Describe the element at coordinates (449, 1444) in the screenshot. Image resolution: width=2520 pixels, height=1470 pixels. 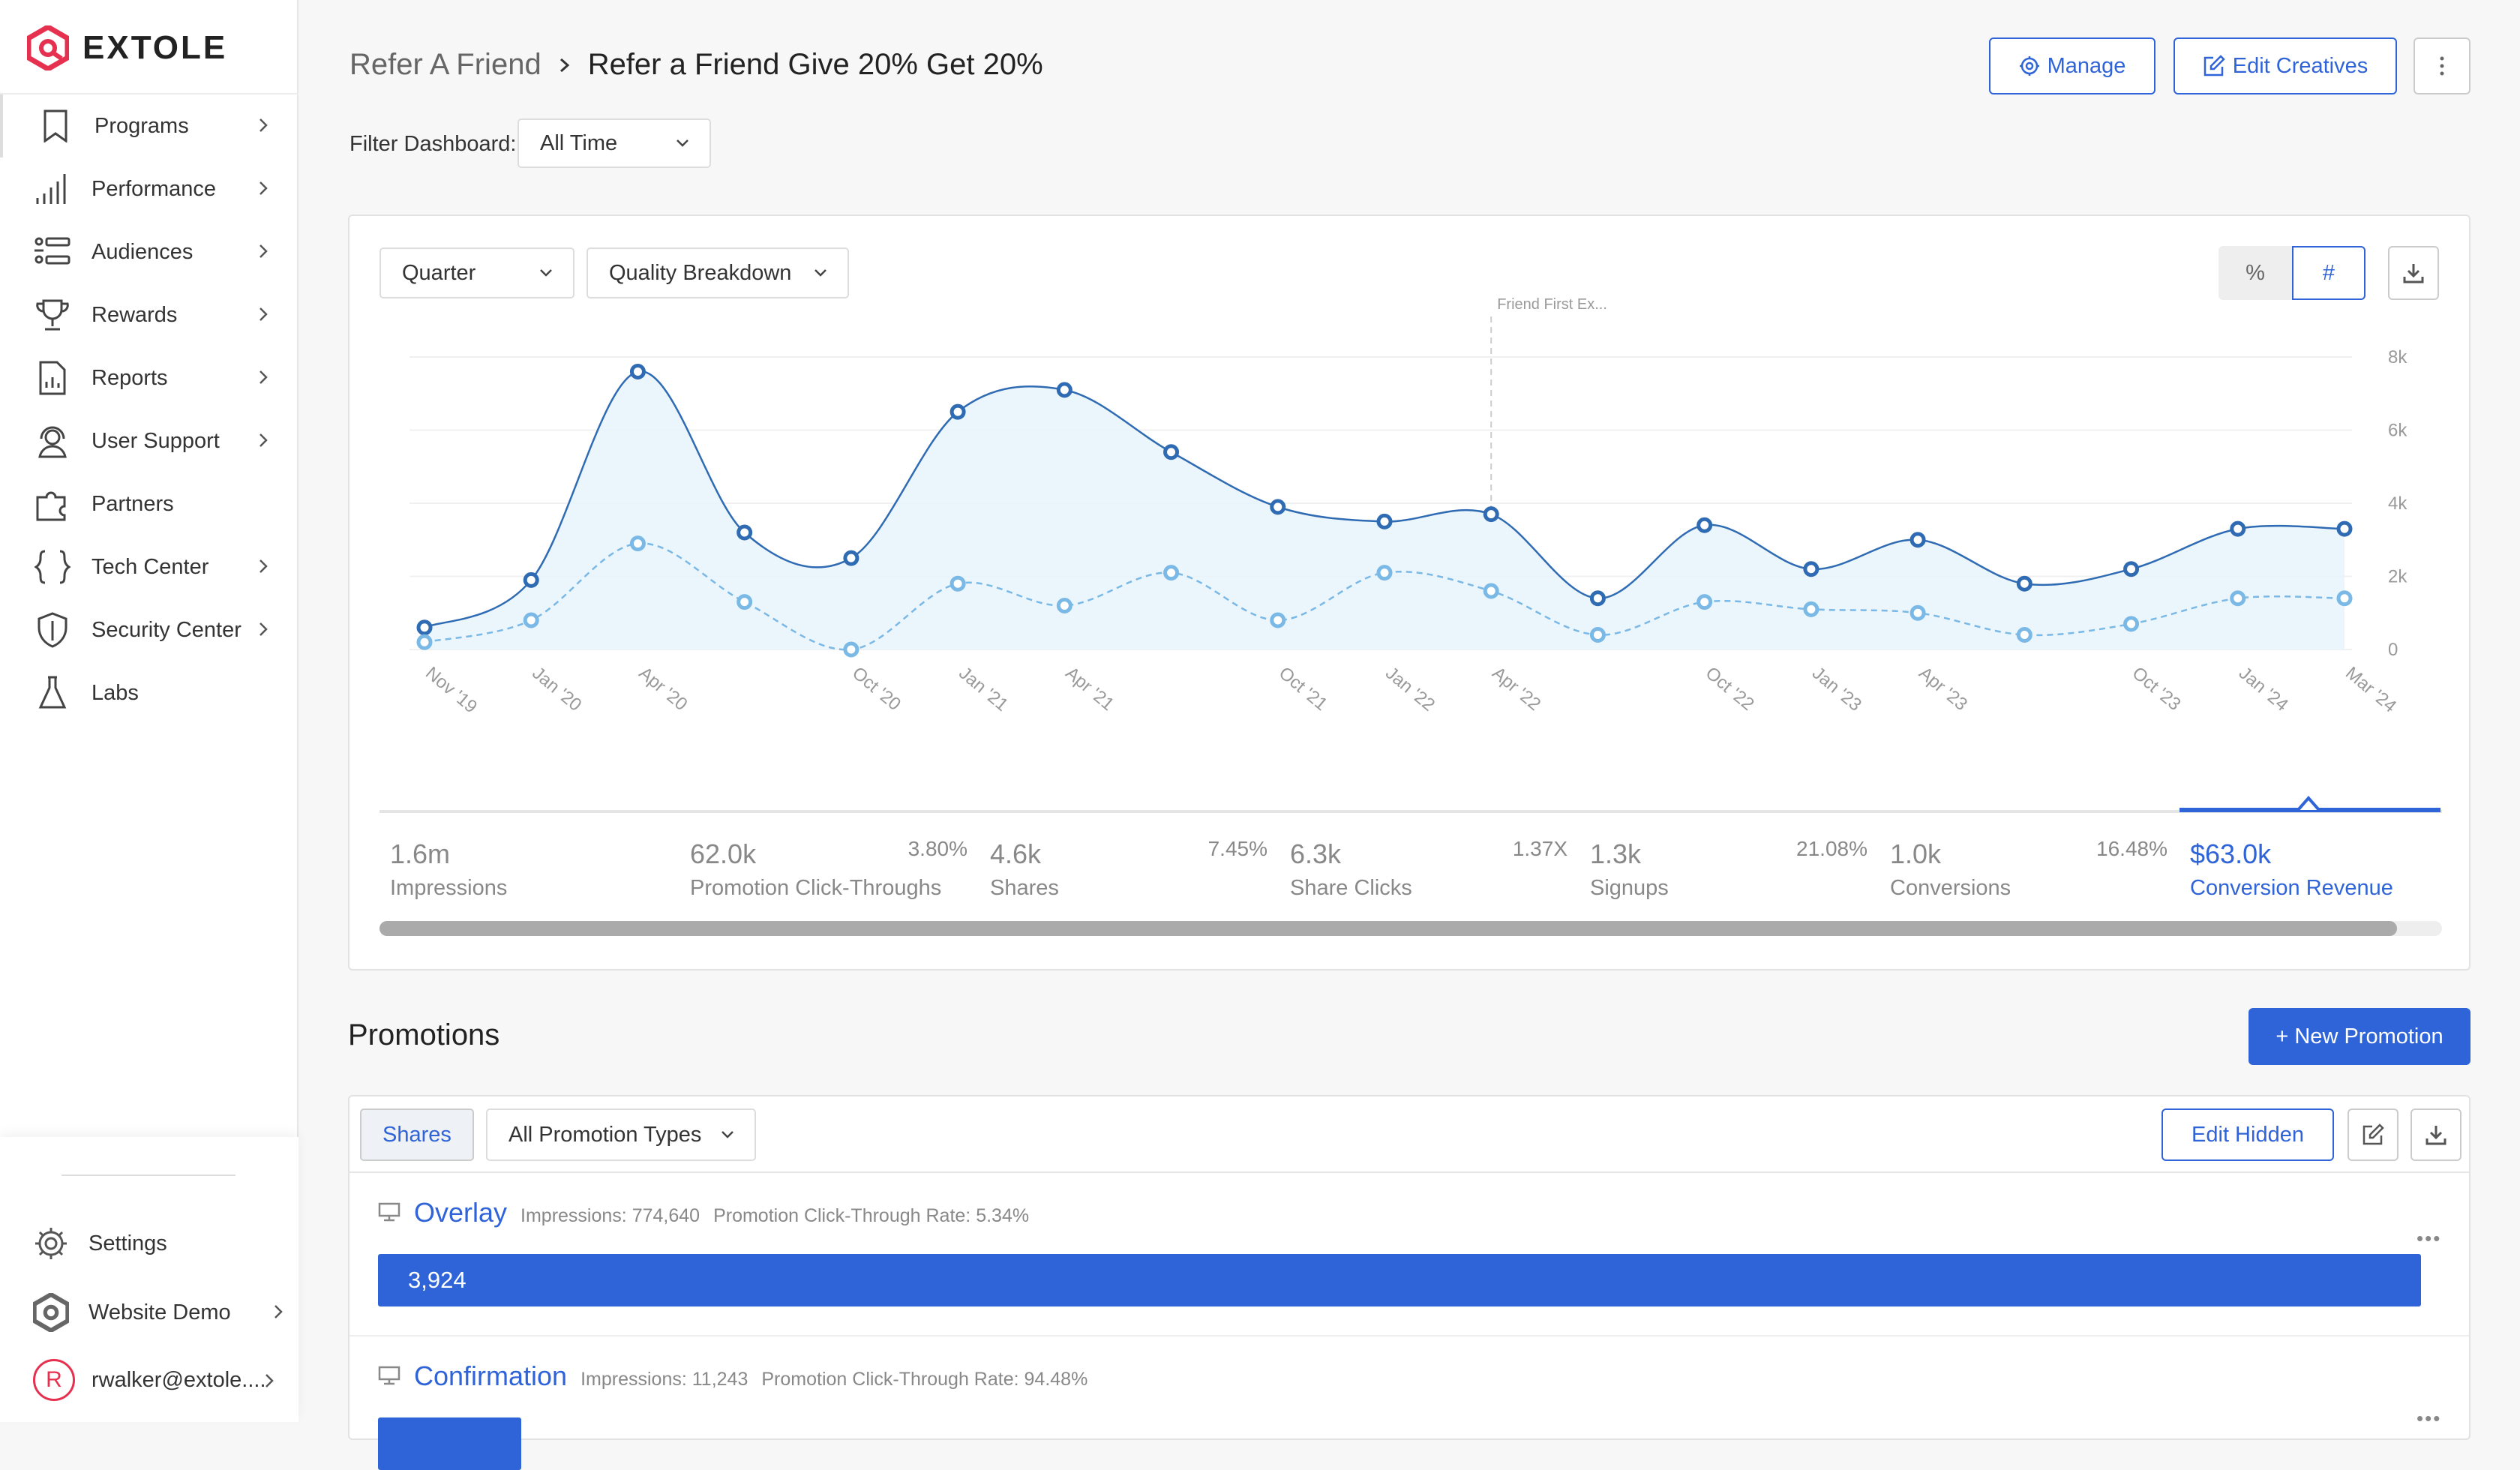
I see `promotion-bar` at that location.